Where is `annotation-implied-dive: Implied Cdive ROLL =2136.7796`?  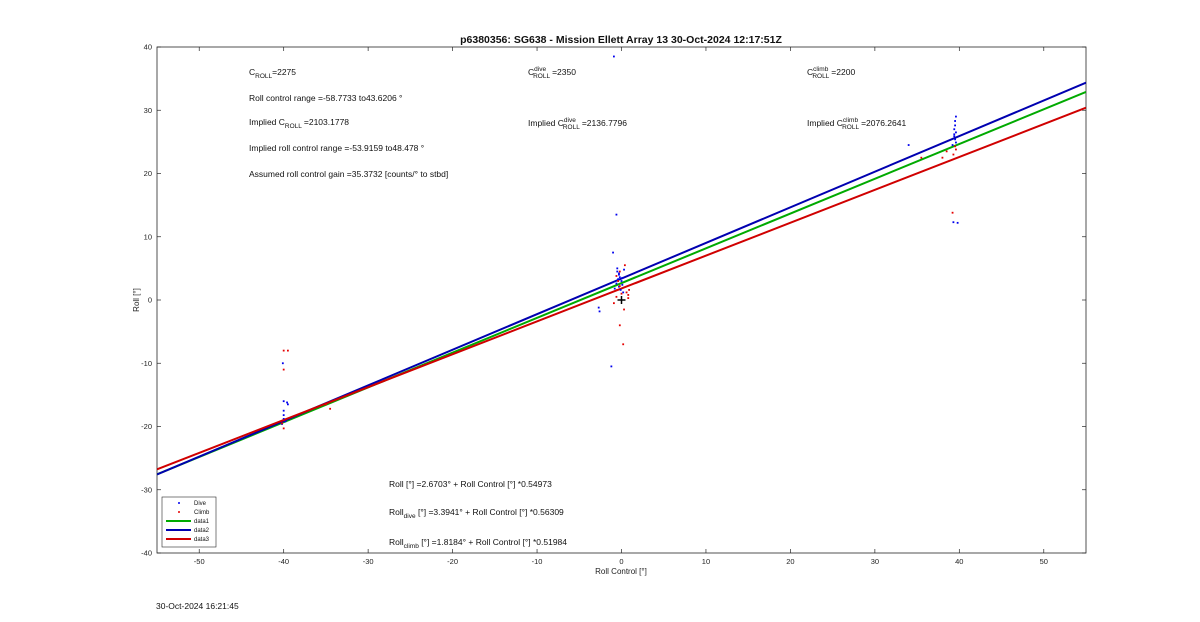 annotation-implied-dive: Implied Cdive ROLL =2136.7796 is located at coordinates (577, 124).